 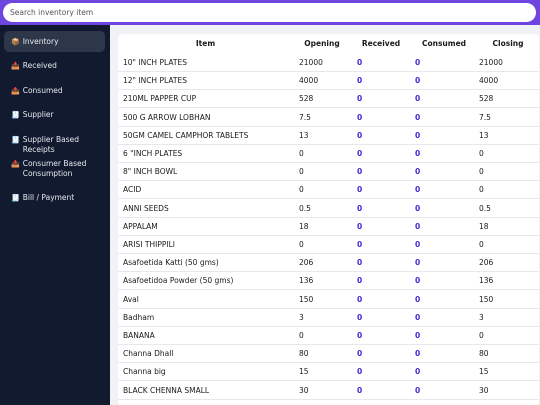 I want to click on table-header: Item Opening Received Consumed Closing, so click(x=328, y=44).